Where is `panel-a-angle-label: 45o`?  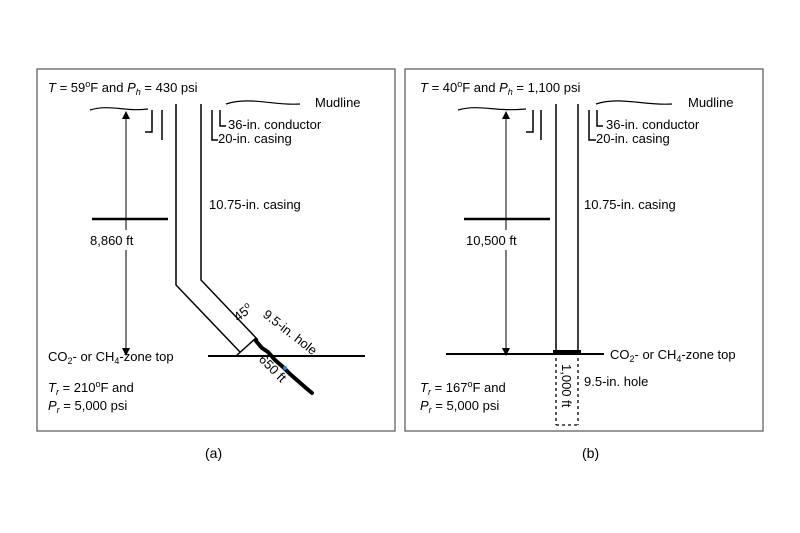
panel-a-angle-label: 45o is located at coordinates (242, 312).